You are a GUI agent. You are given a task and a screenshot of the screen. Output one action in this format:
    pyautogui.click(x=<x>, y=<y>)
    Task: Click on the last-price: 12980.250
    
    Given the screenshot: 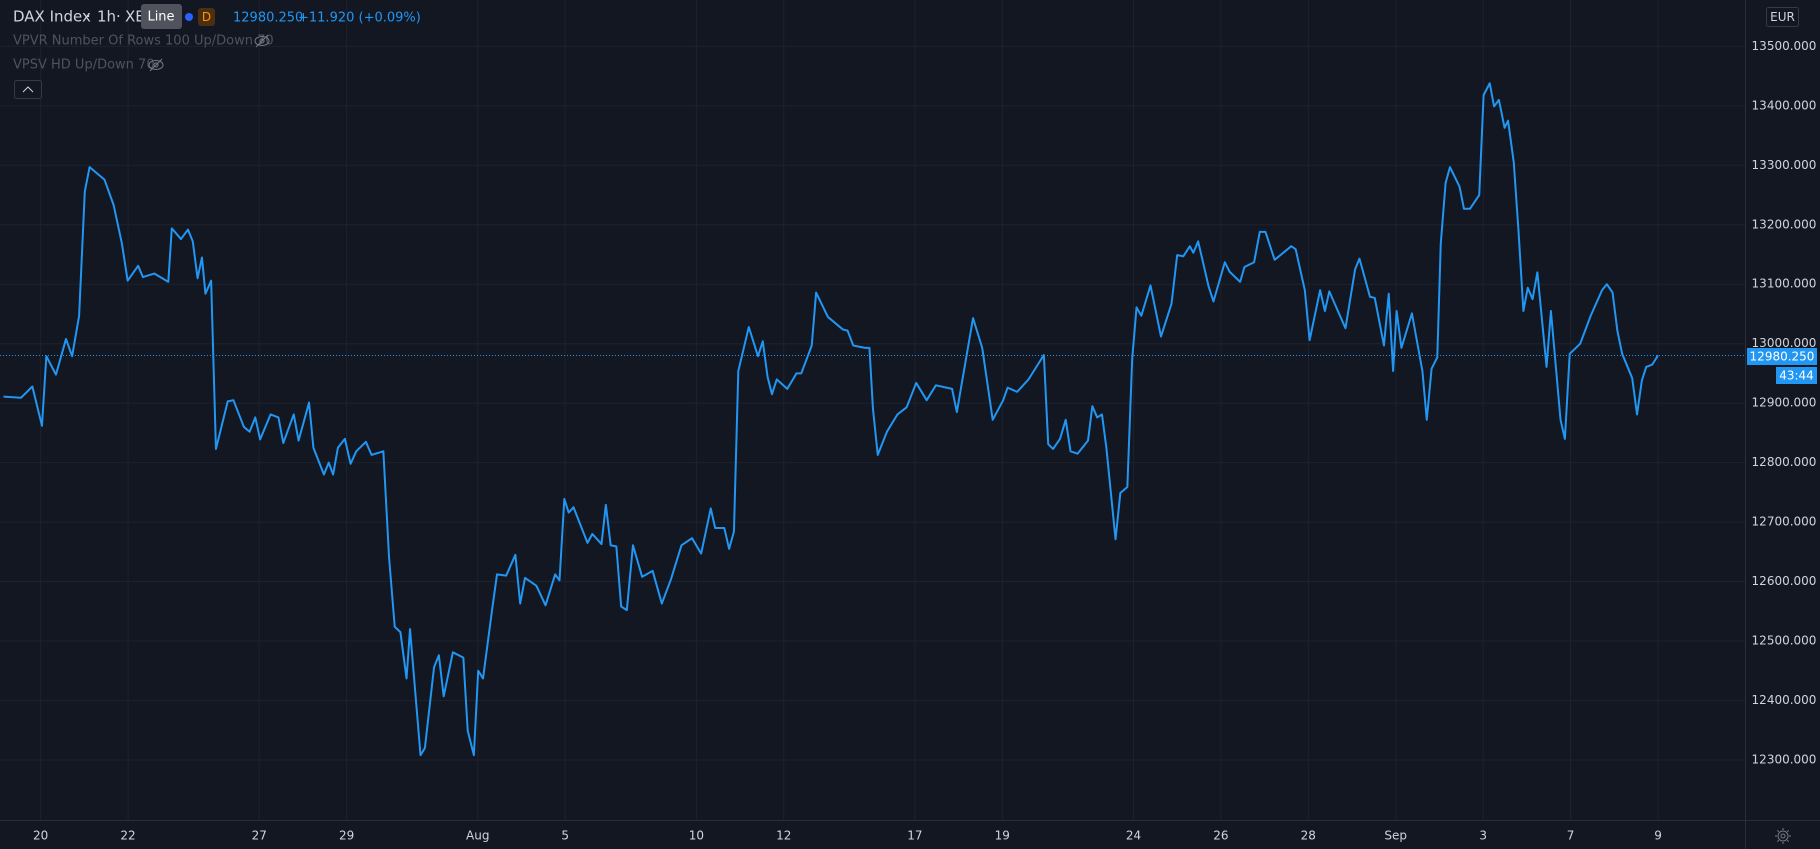 What is the action you would take?
    pyautogui.click(x=268, y=18)
    